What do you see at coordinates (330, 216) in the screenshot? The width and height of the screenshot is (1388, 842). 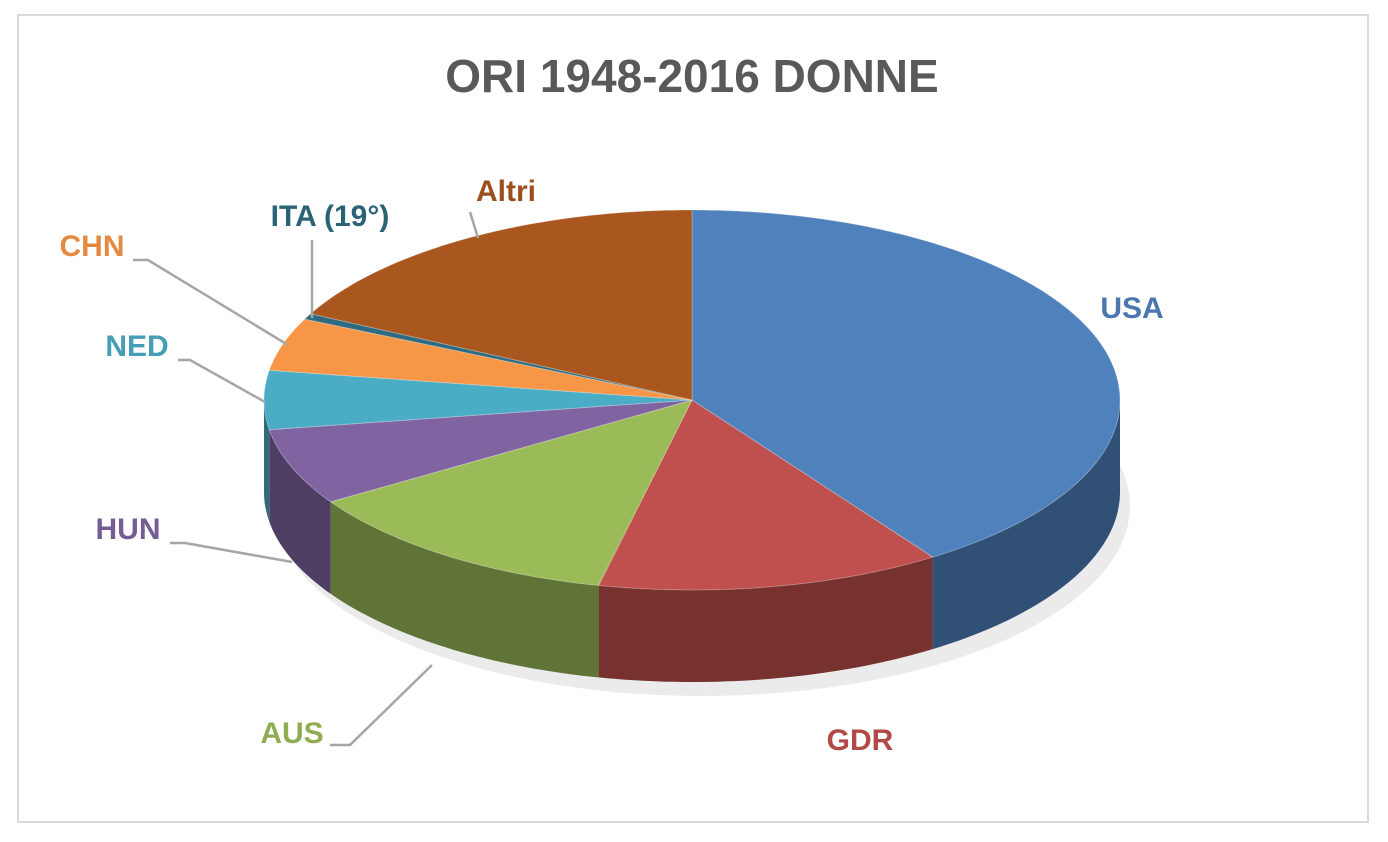 I see `data-label: ITA (19°)` at bounding box center [330, 216].